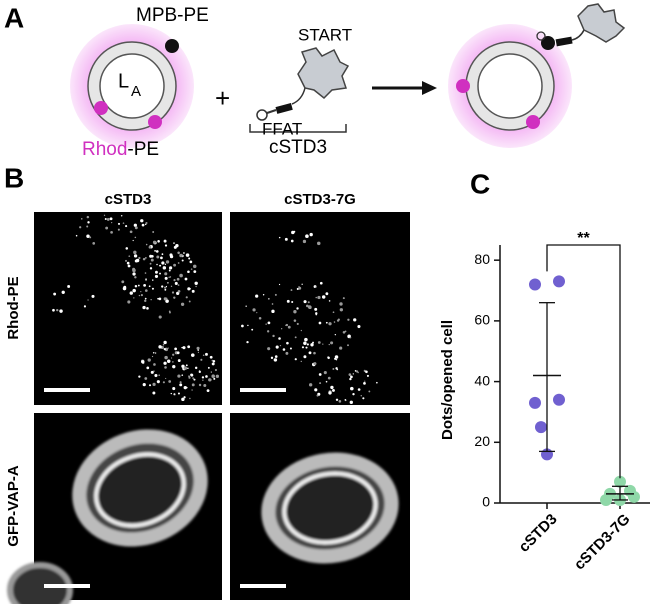 The height and width of the screenshot is (609, 664). Describe the element at coordinates (222, 98) in the screenshot. I see `plus-sign: +` at that location.